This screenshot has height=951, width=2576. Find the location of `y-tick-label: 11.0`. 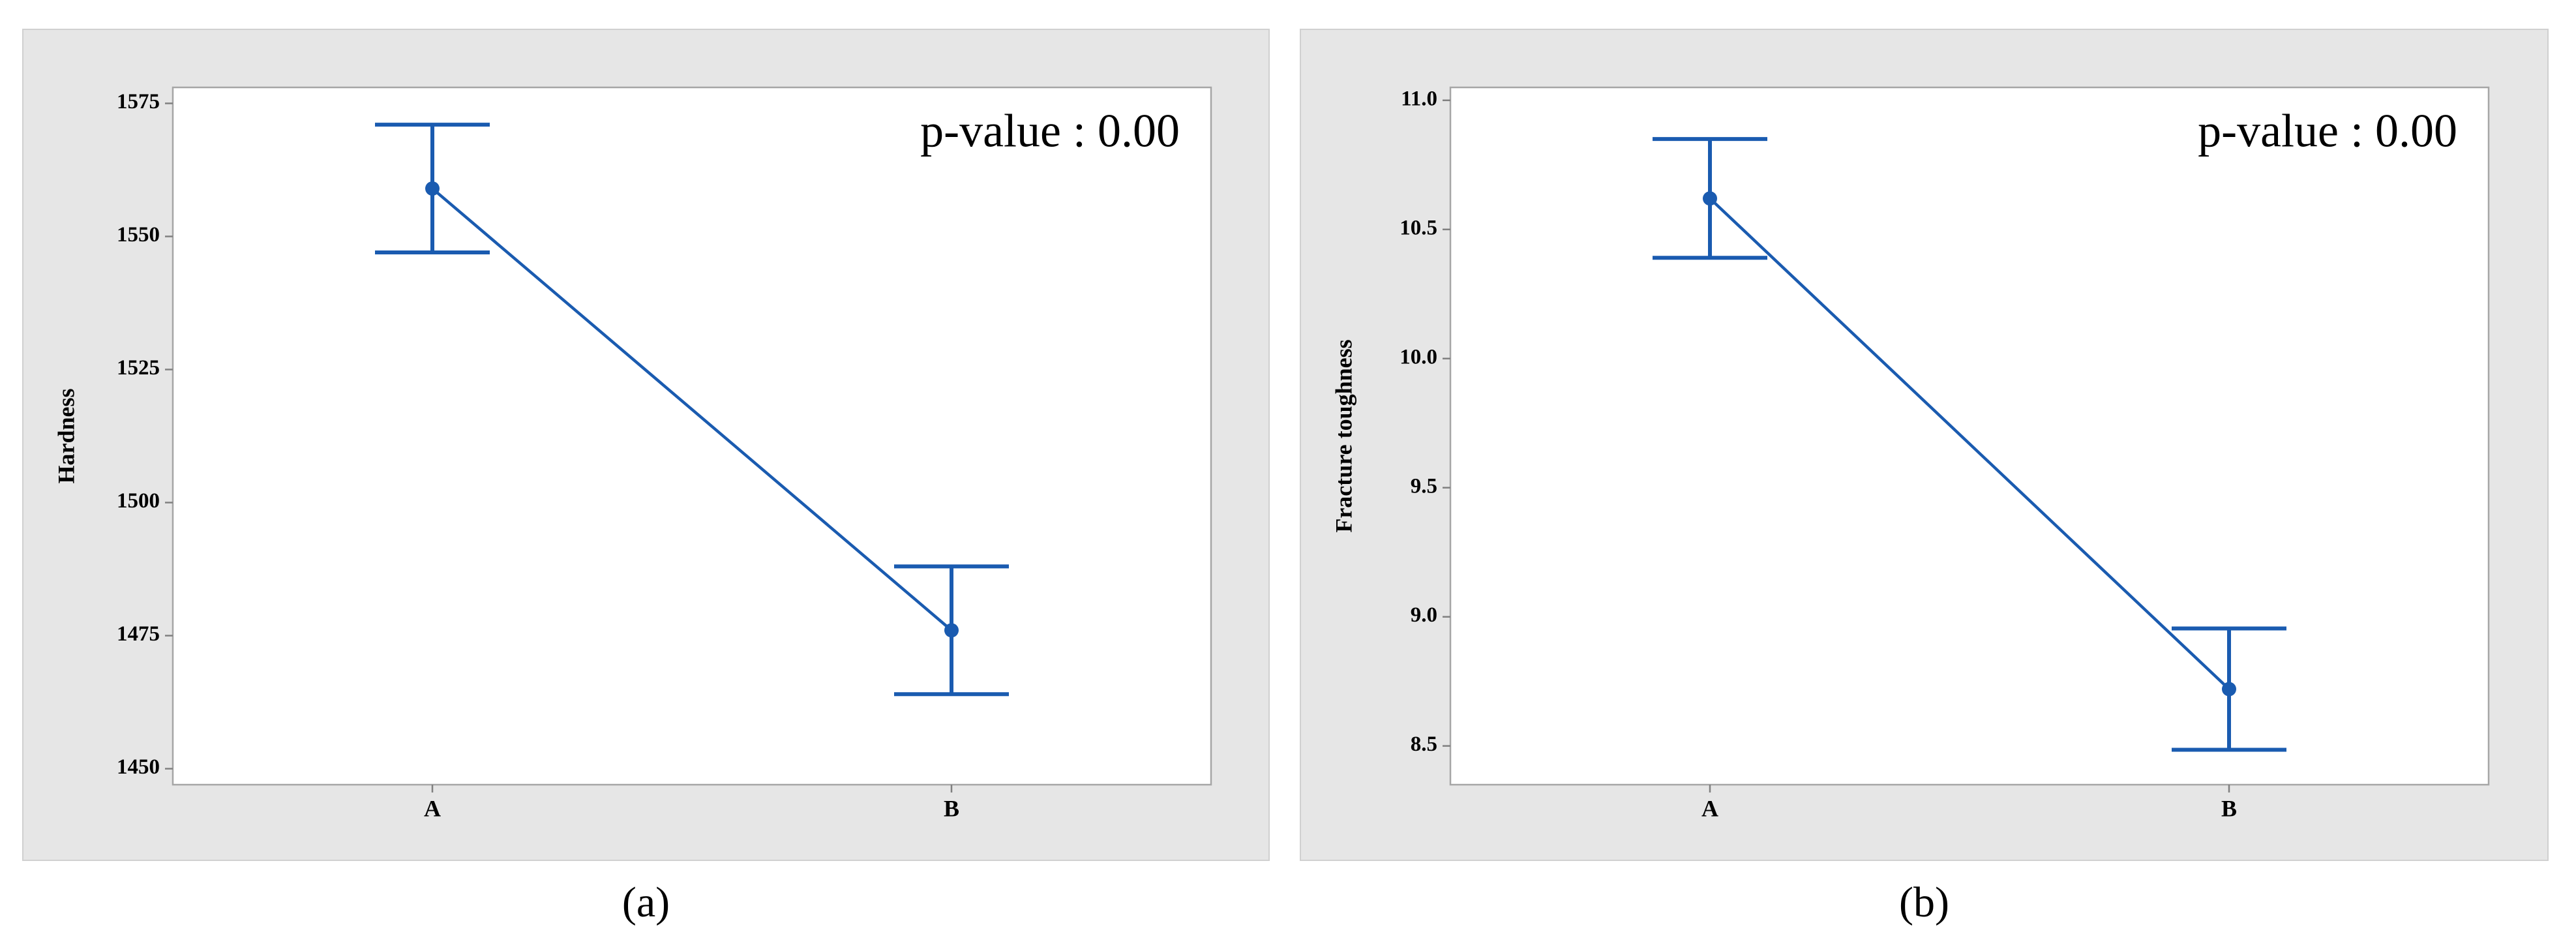

y-tick-label: 11.0 is located at coordinates (1419, 98).